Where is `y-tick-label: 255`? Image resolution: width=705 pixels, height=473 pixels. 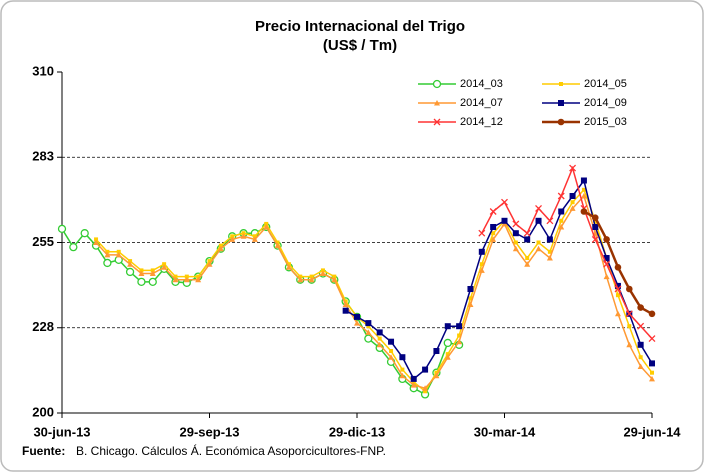 y-tick-label: 255 is located at coordinates (43, 241).